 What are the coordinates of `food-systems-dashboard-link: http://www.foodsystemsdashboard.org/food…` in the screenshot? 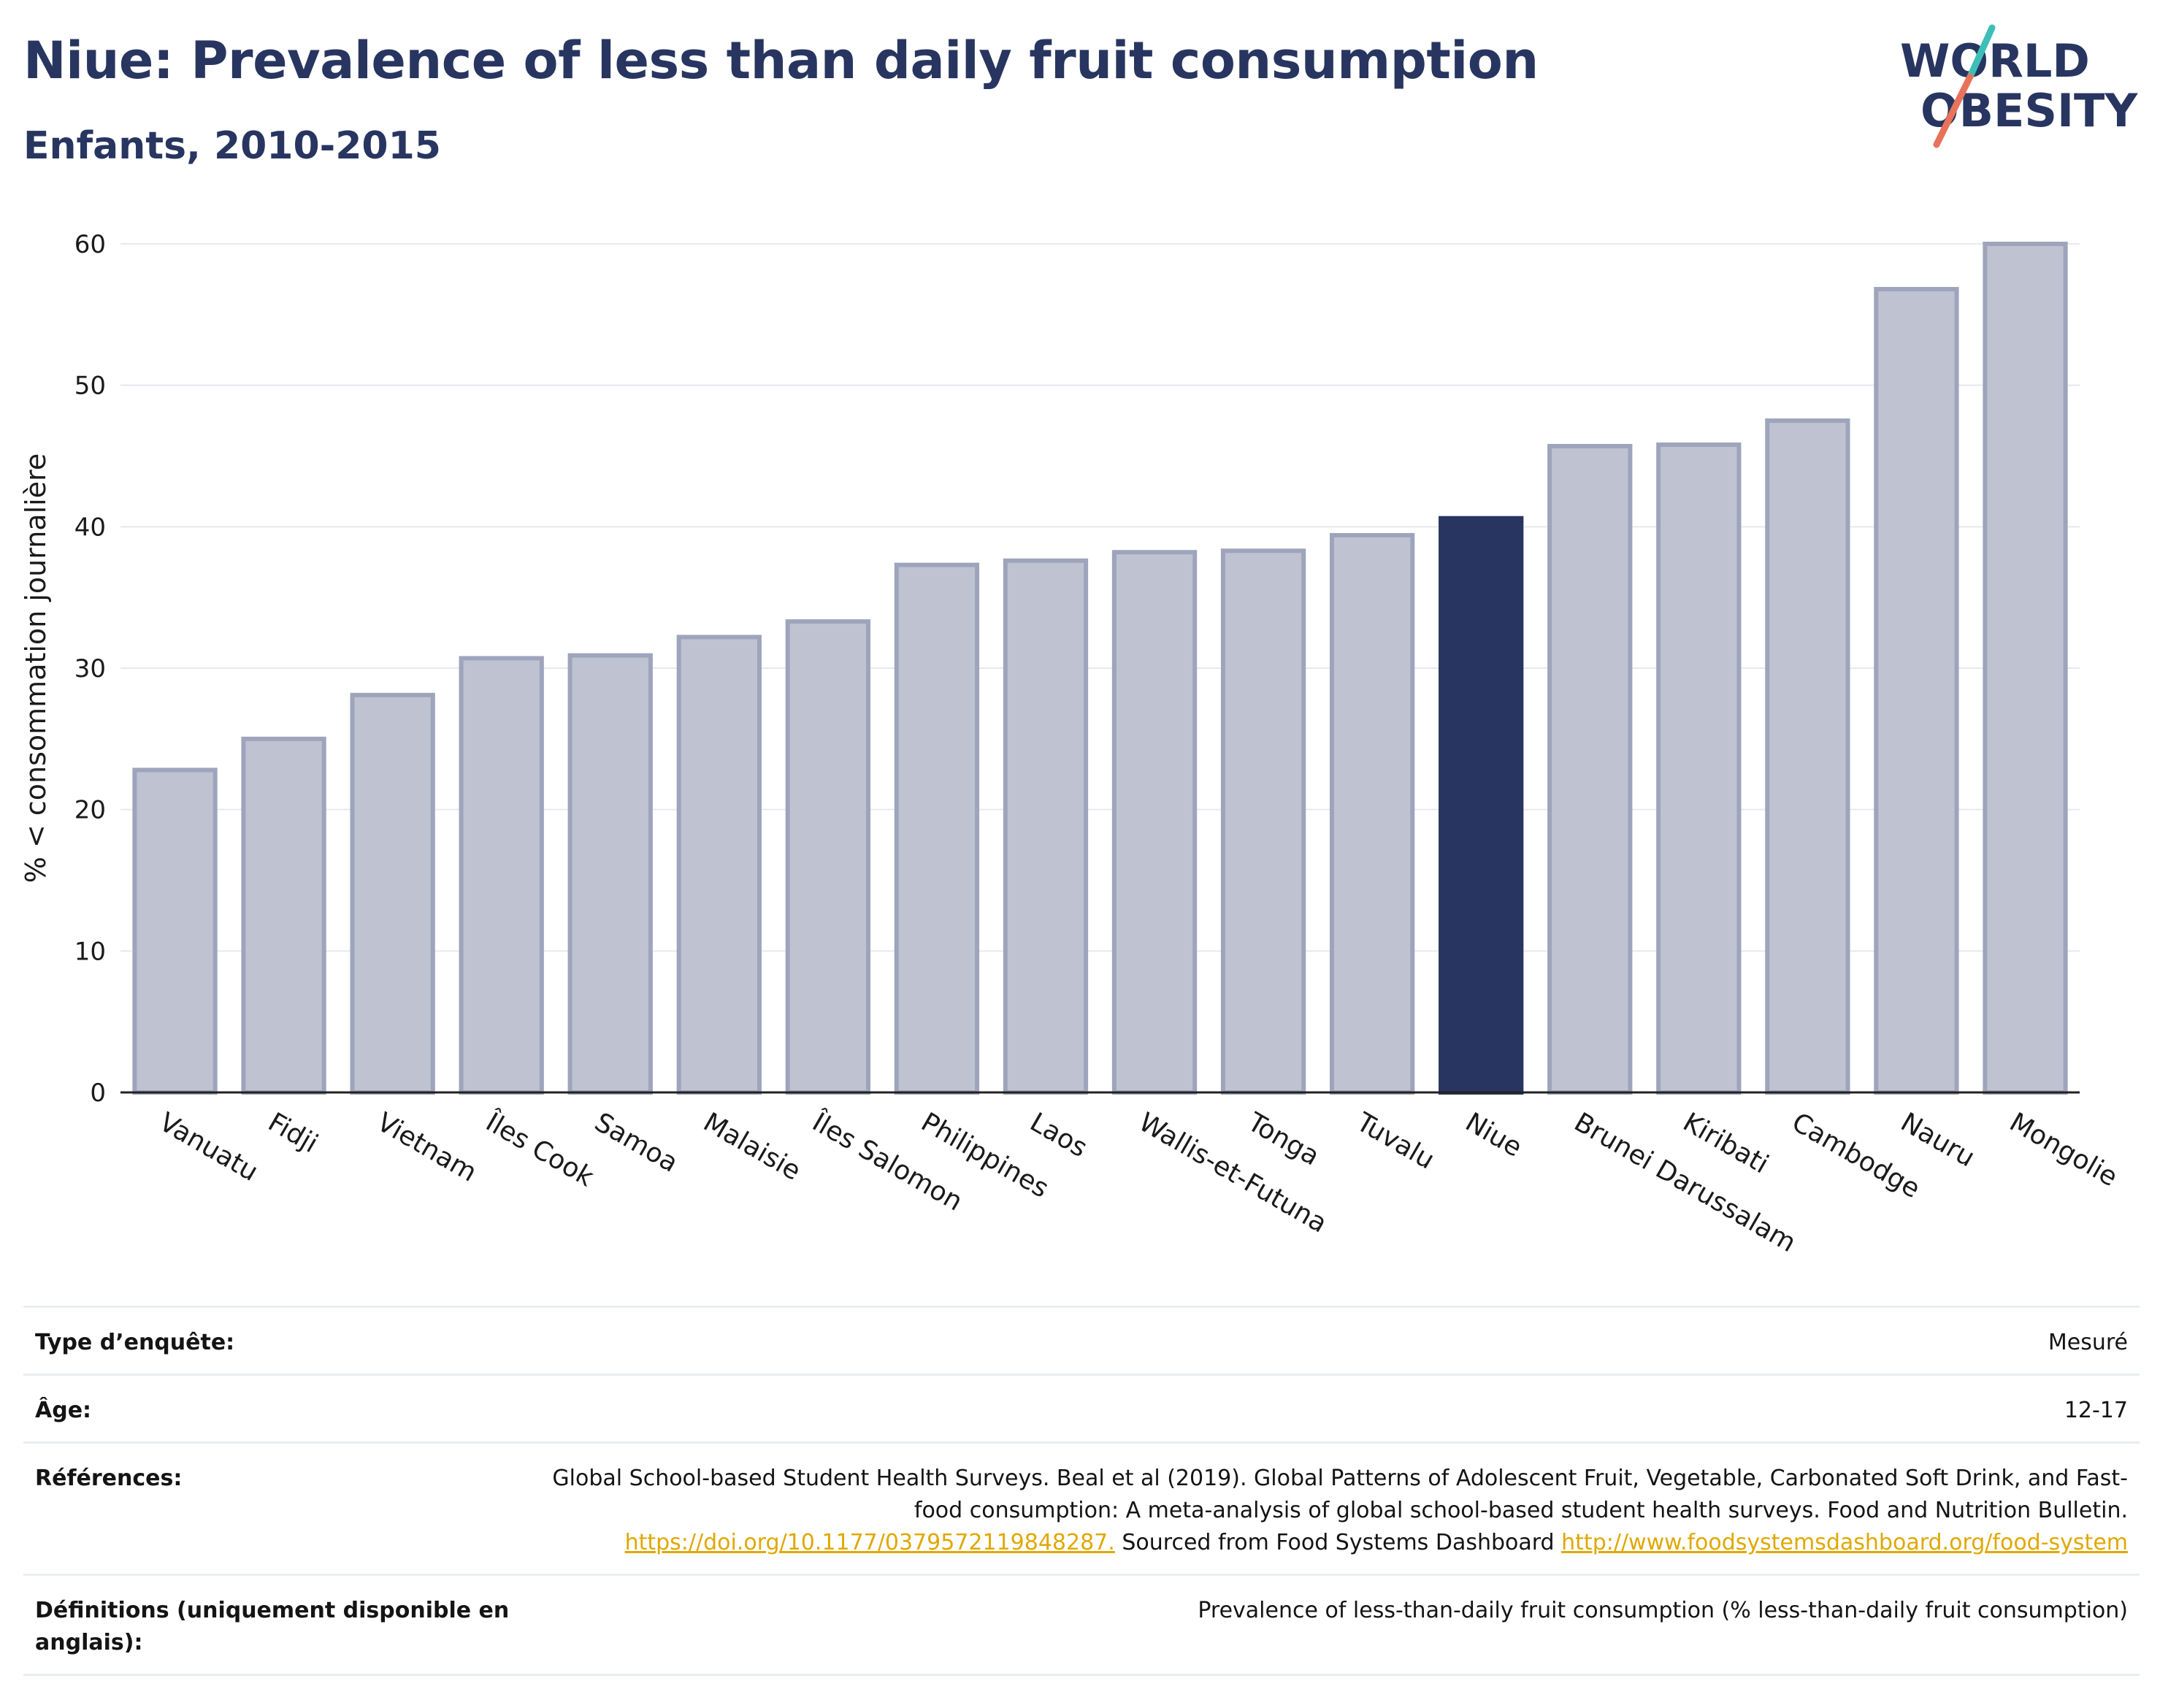 It's located at (1844, 1542).